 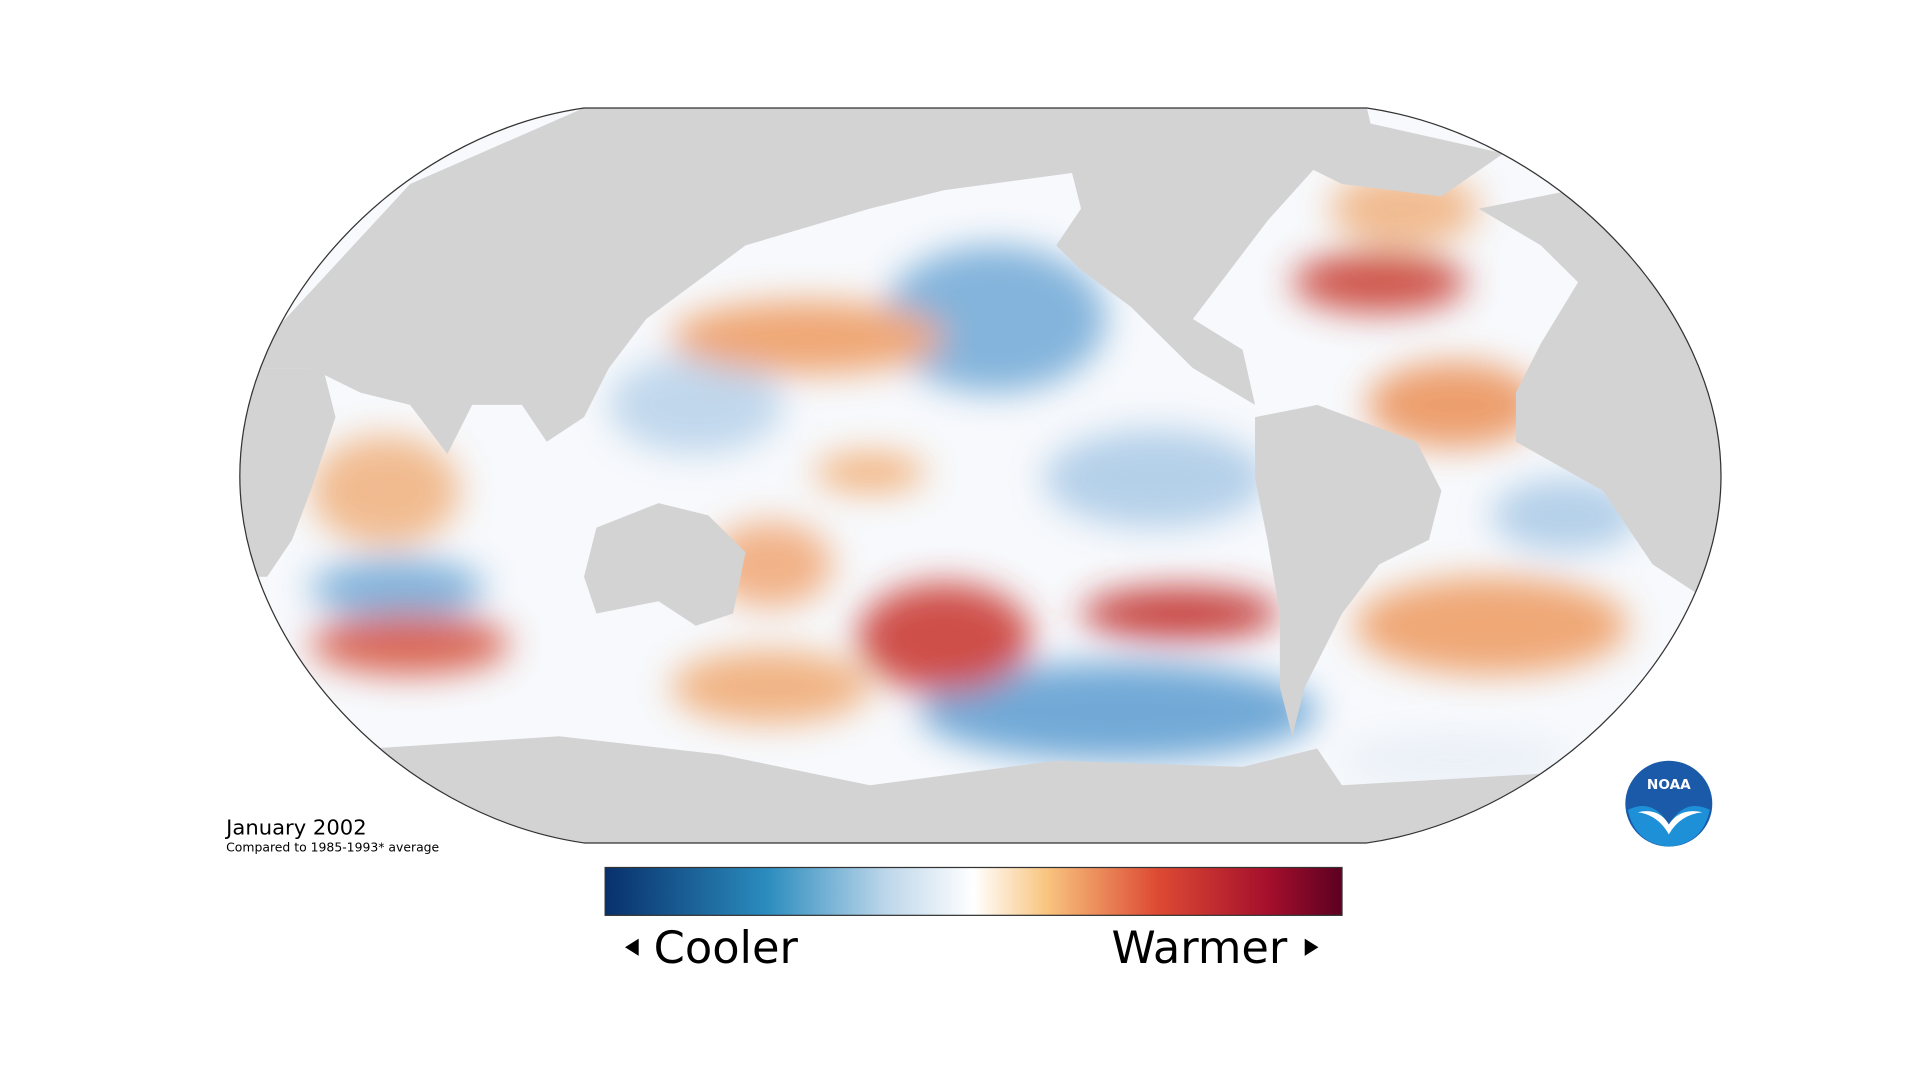 I want to click on noaa-logo: NOAA, so click(x=1669, y=803).